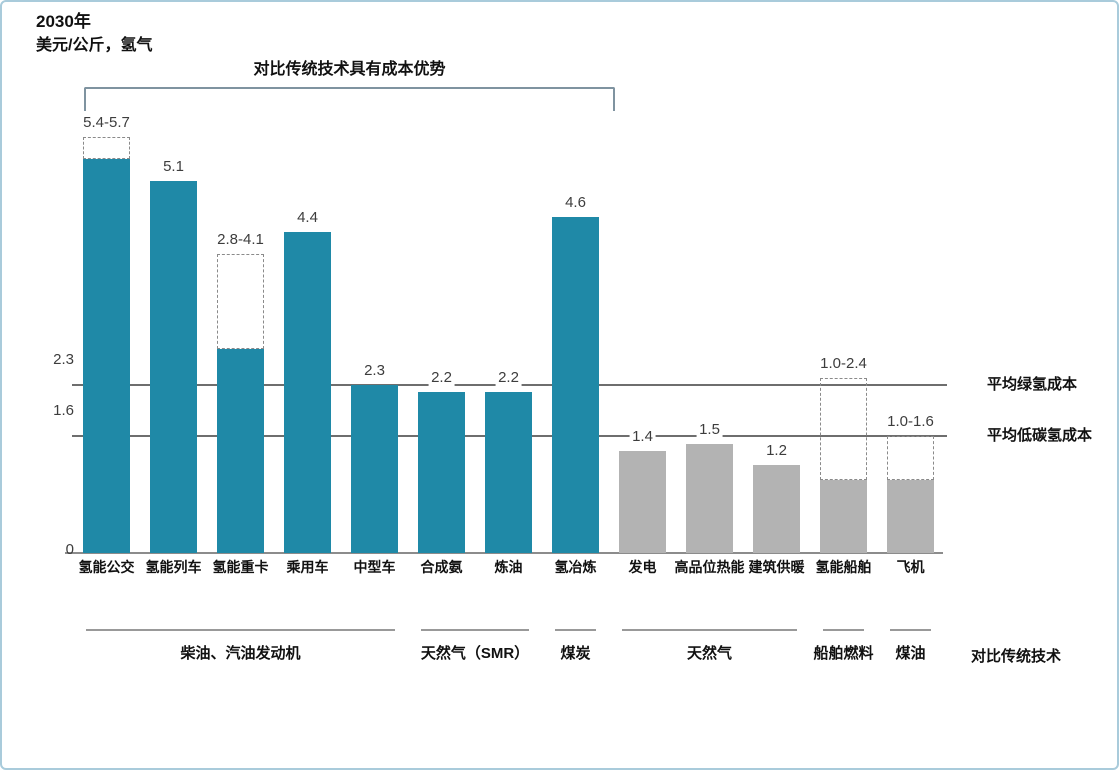  I want to click on bar-value-label: 2.8-4.1, so click(240, 239).